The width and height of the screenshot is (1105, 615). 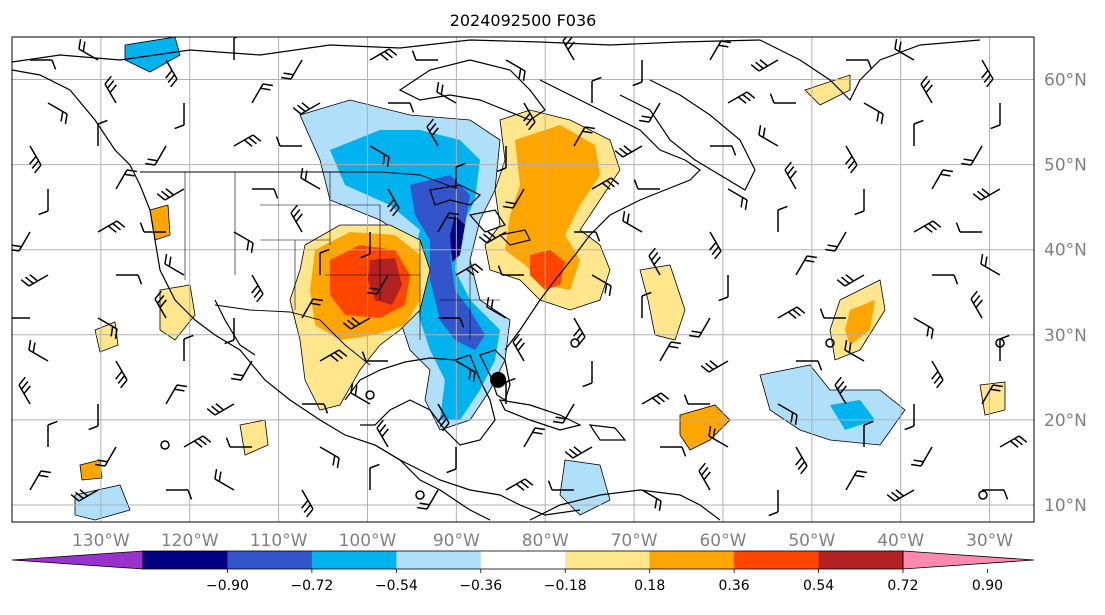 What do you see at coordinates (298, 180) in the screenshot?
I see `us-canada-border` at bounding box center [298, 180].